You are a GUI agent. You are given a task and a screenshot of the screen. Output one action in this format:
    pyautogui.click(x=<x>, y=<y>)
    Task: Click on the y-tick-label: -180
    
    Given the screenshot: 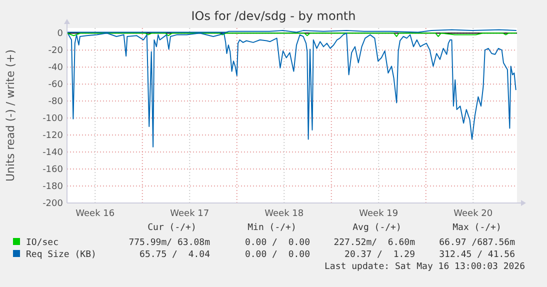 What is the action you would take?
    pyautogui.click(x=53, y=187)
    